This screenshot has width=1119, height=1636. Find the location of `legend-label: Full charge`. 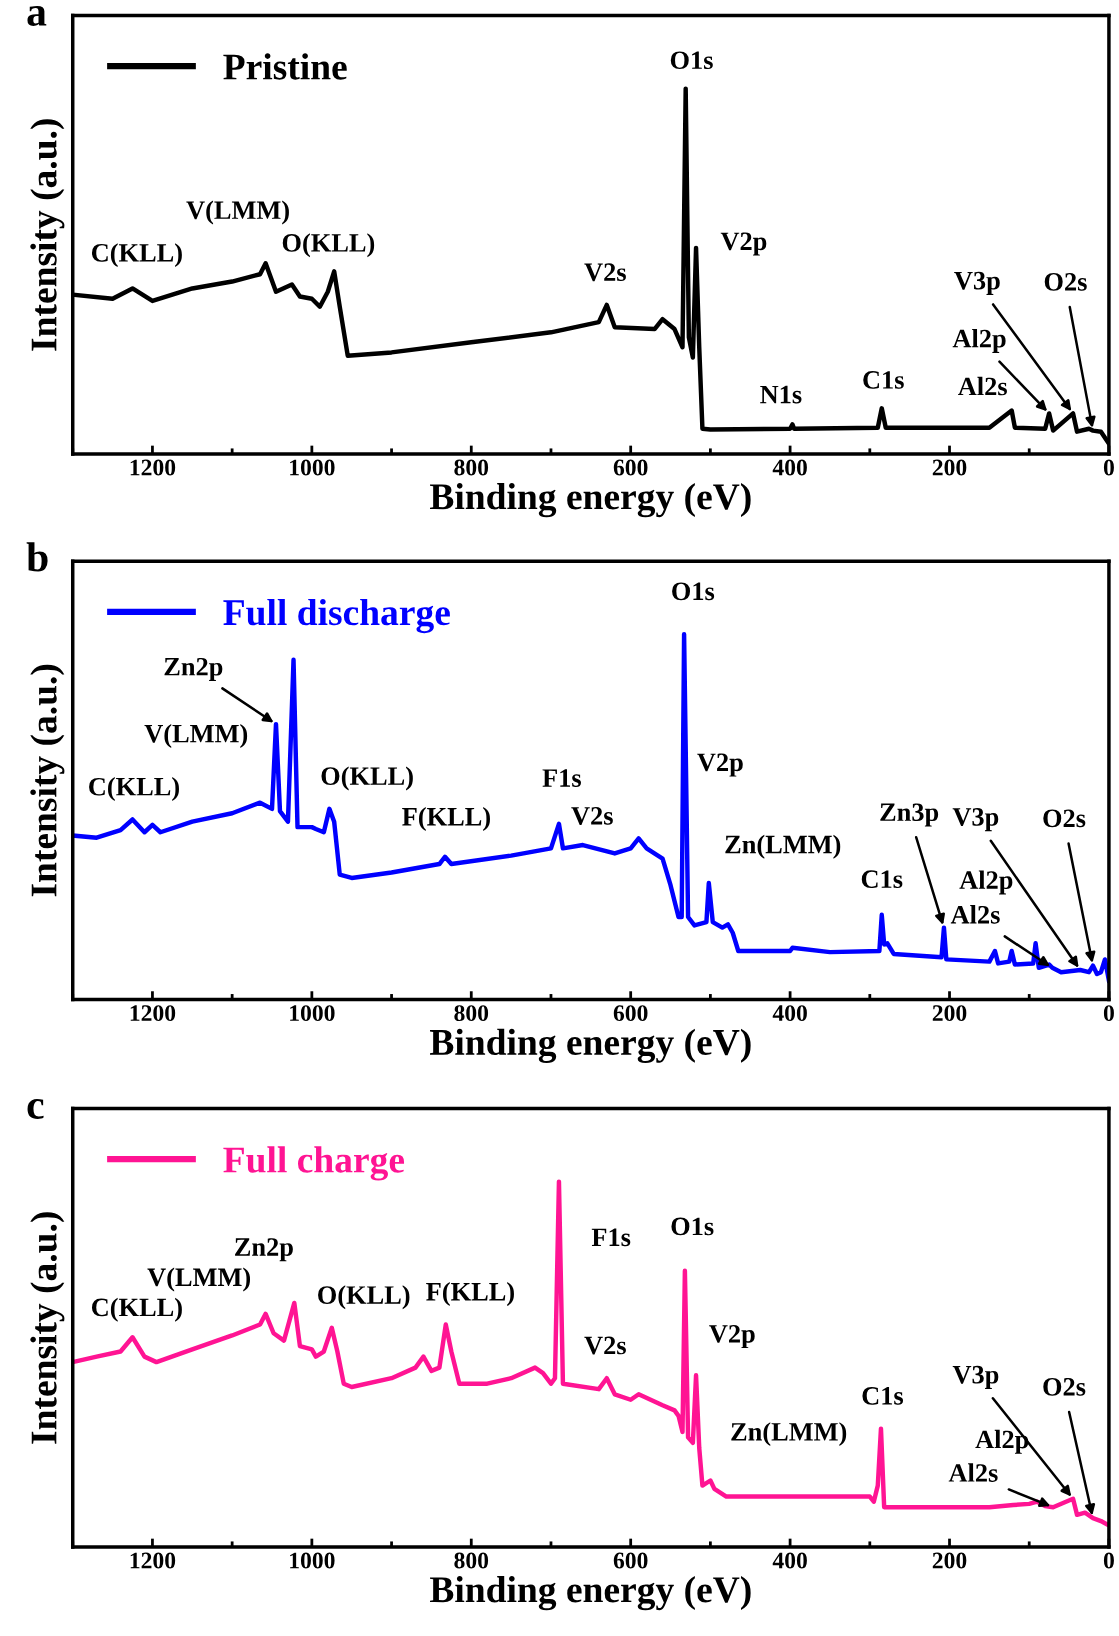

legend-label: Full charge is located at coordinates (314, 1163).